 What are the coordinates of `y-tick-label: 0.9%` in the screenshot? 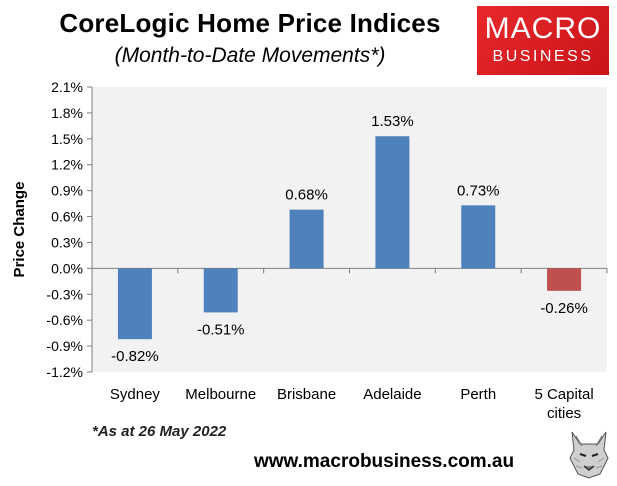 It's located at (67, 191).